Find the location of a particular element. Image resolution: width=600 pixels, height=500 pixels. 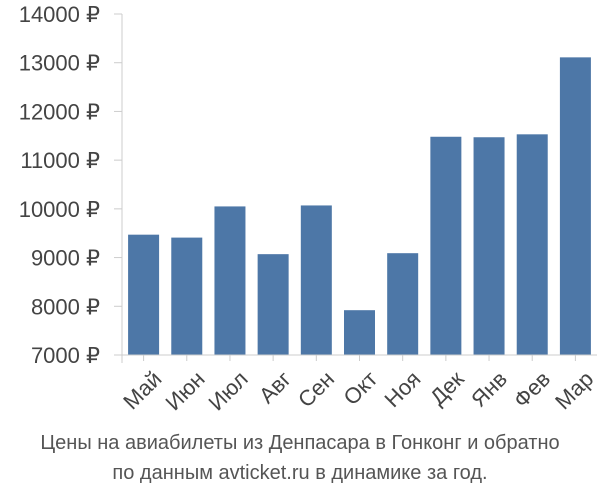

caption-line-2: по данным avticket.ru в динамике за год. is located at coordinates (300, 473).